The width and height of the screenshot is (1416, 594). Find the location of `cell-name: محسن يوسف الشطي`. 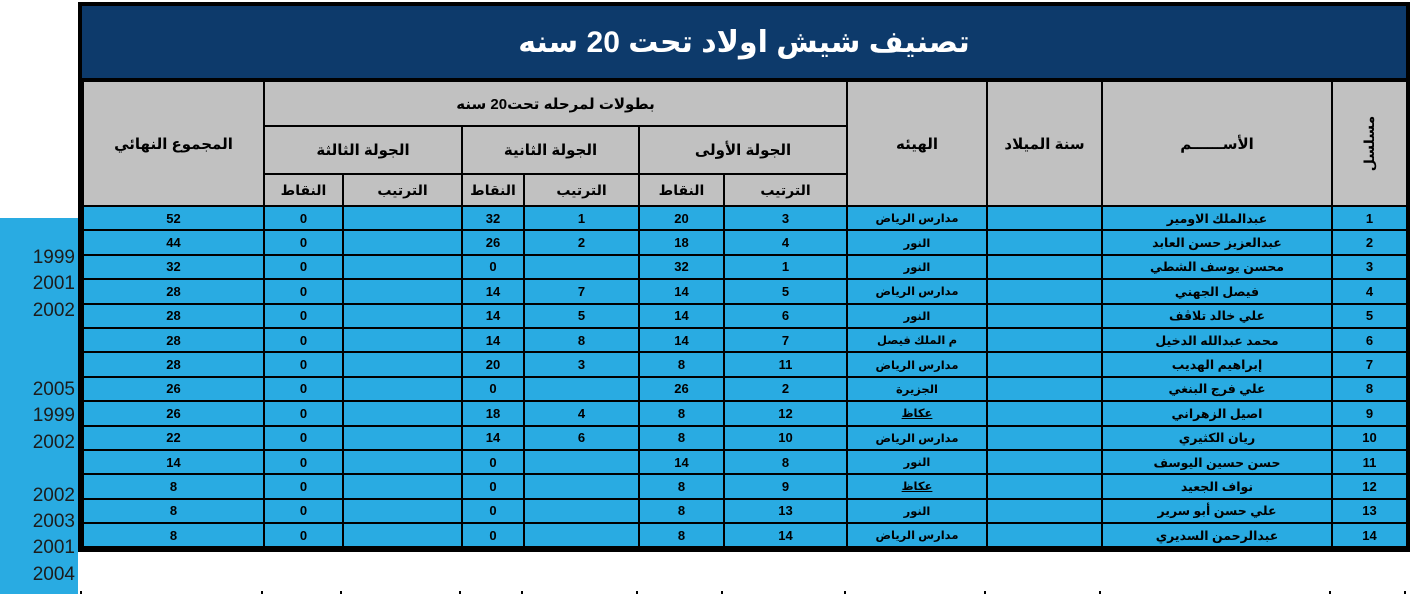

cell-name: محسن يوسف الشطي is located at coordinates (1217, 267).